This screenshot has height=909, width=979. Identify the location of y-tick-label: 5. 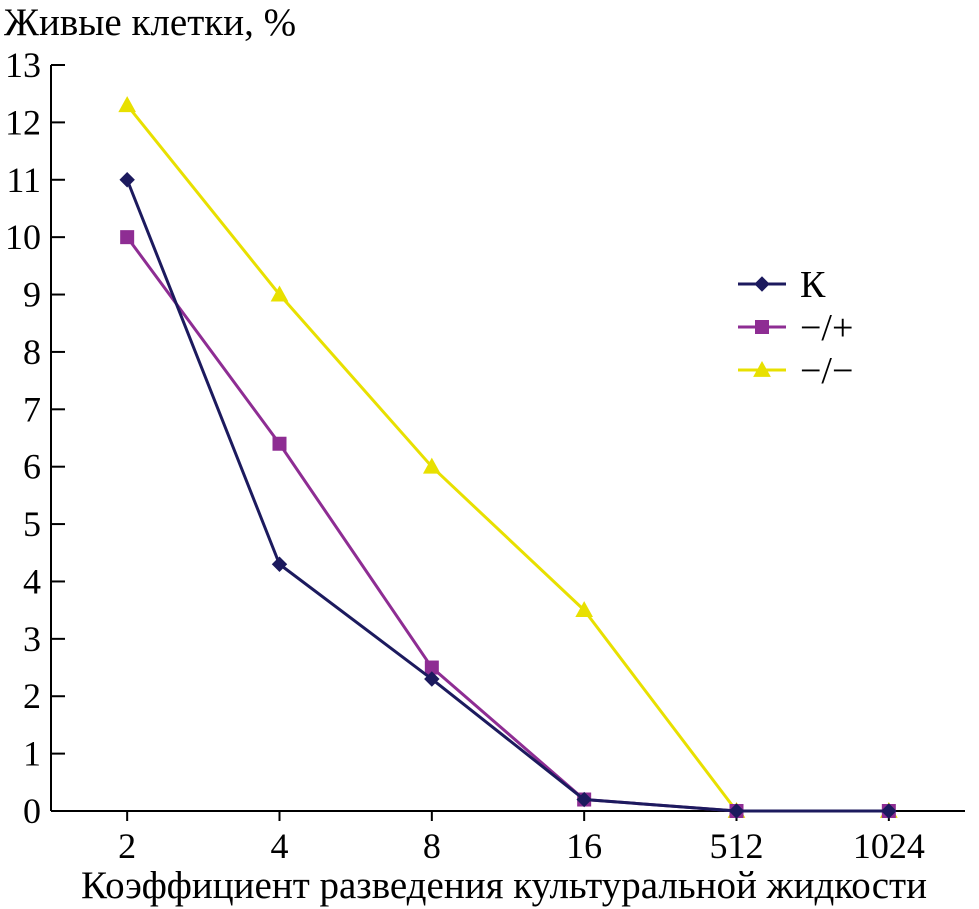
(32, 524).